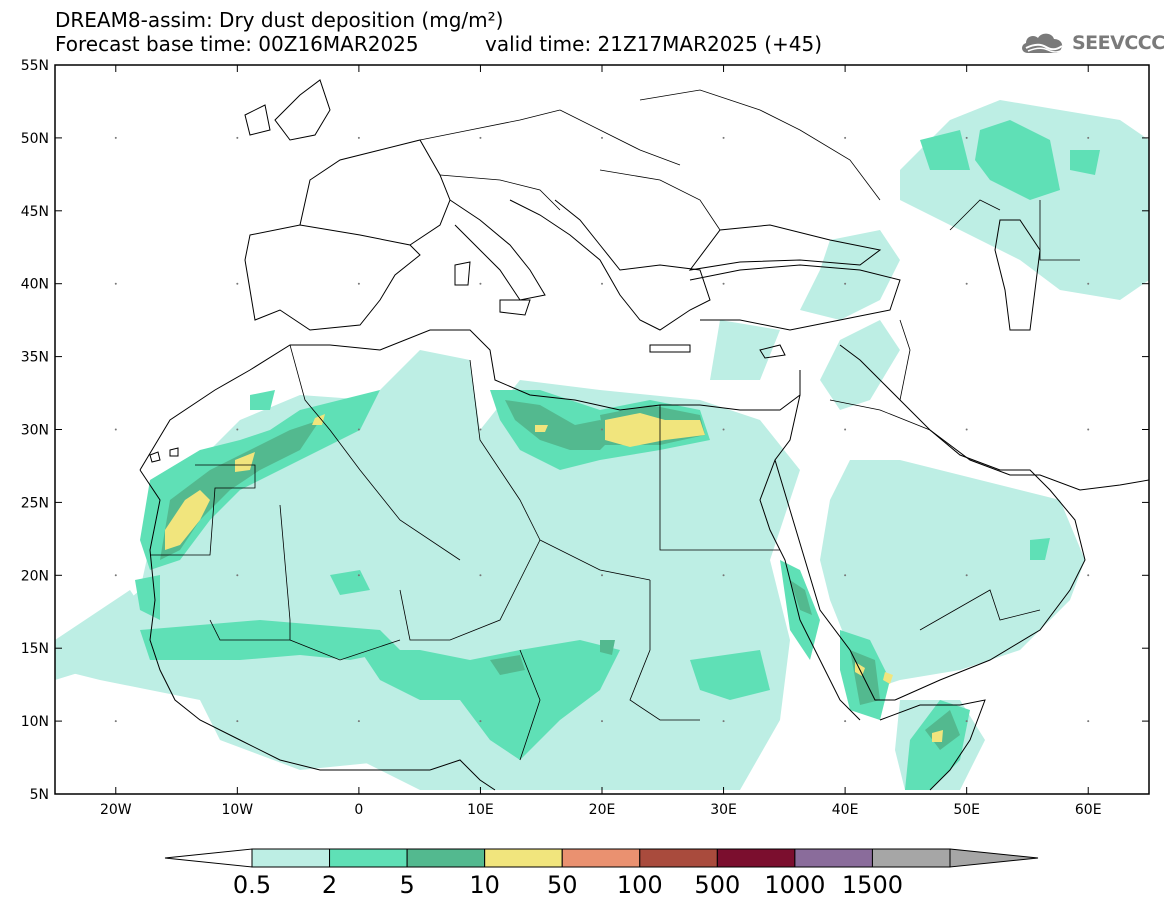  Describe the element at coordinates (723, 810) in the screenshot. I see `lon-label: 30E` at that location.